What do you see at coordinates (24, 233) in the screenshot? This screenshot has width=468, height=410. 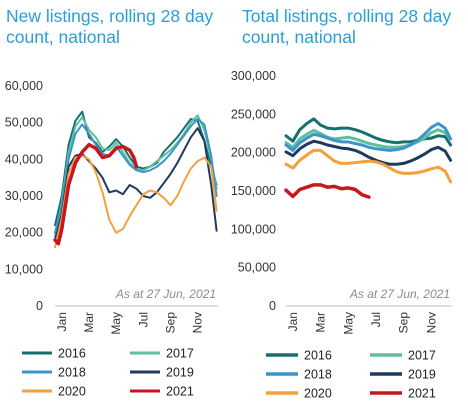 I see `y-tick-label: 20,000` at bounding box center [24, 233].